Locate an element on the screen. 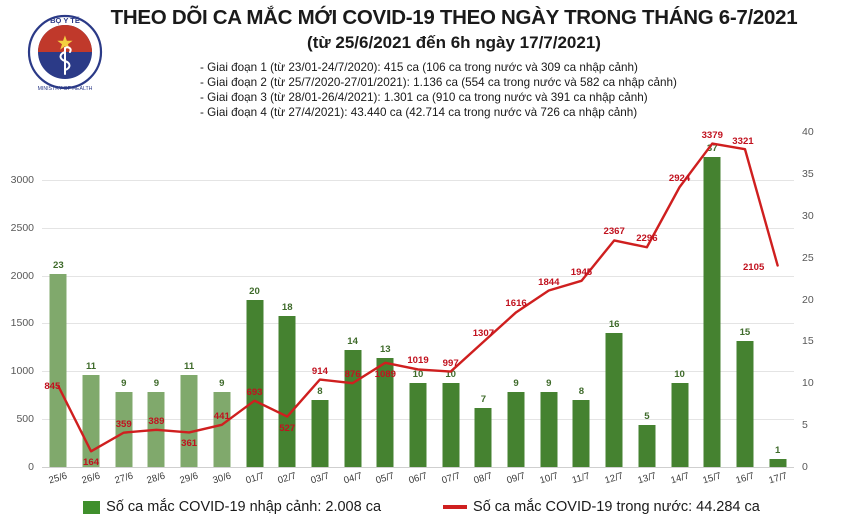 The width and height of the screenshot is (843, 529). x-axis-tick: 11/7 is located at coordinates (581, 478).